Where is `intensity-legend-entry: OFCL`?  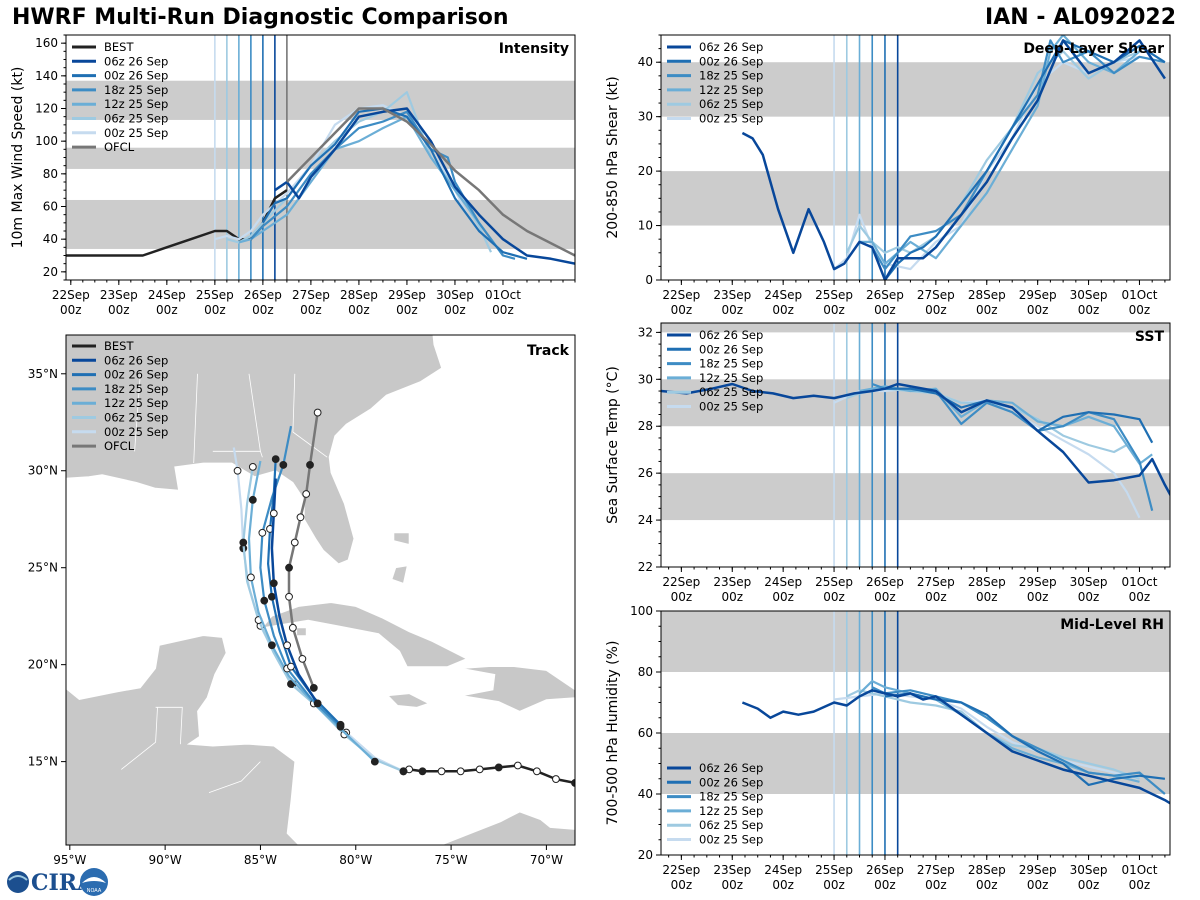
intensity-legend-entry: OFCL is located at coordinates (119, 147).